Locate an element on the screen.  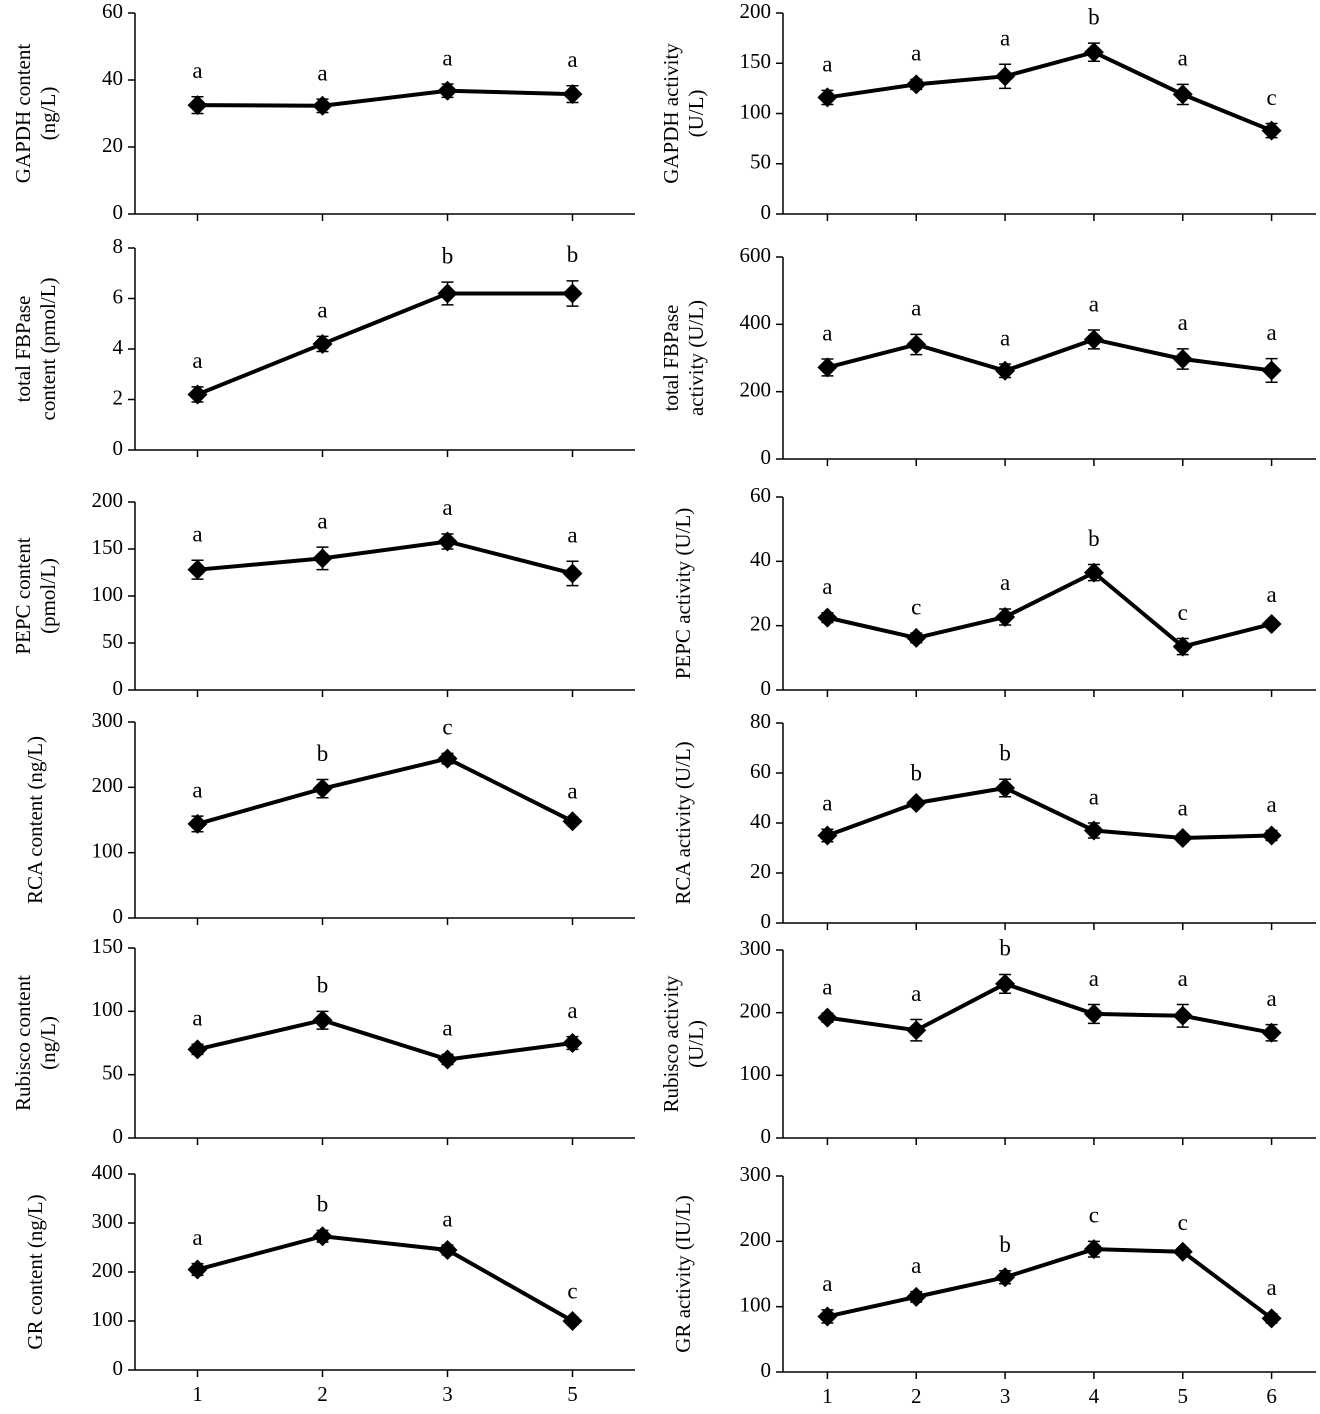
y-axis-label: (ng/L) is located at coordinates (48, 114).